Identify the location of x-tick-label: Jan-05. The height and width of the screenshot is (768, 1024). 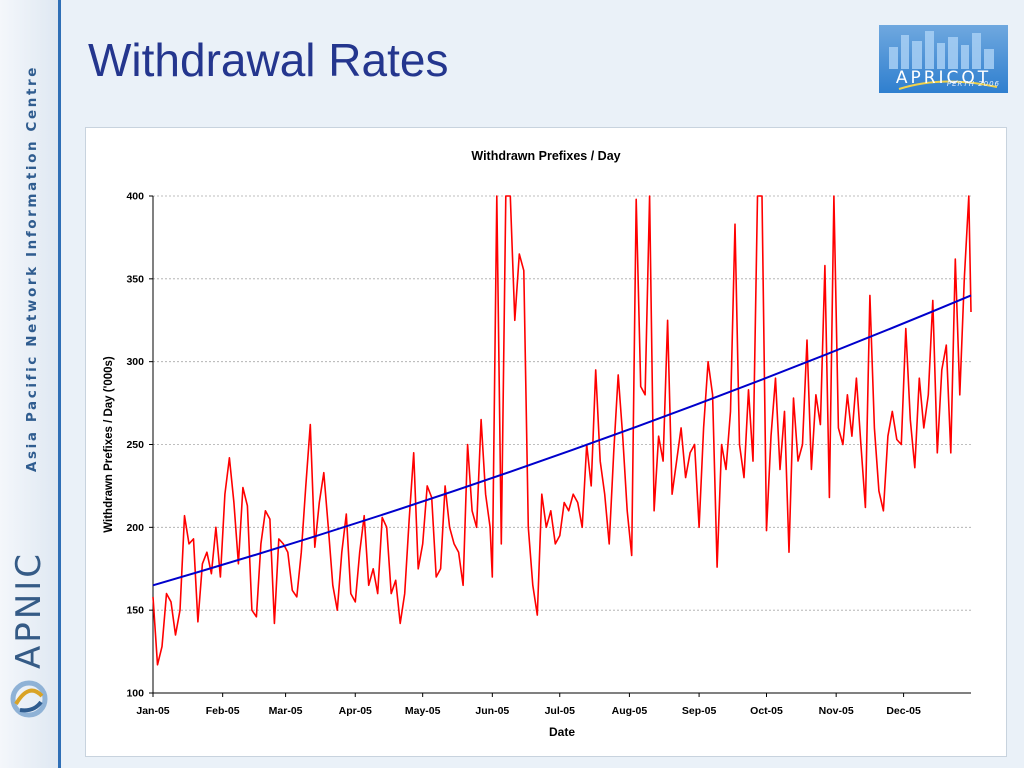
(152, 711).